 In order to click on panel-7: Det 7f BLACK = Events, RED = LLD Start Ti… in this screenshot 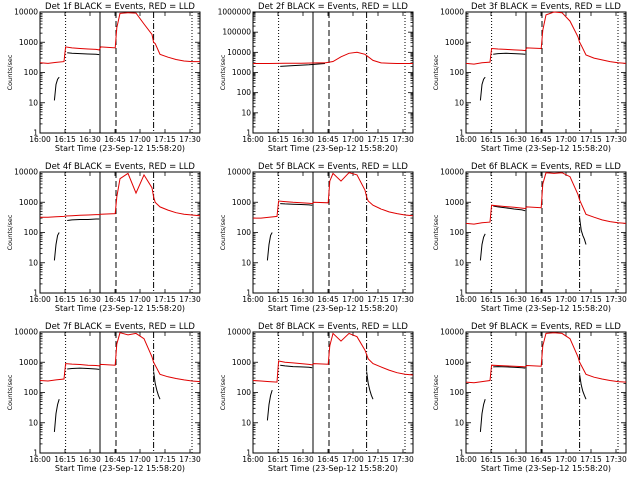, I will do `click(103, 397)`.